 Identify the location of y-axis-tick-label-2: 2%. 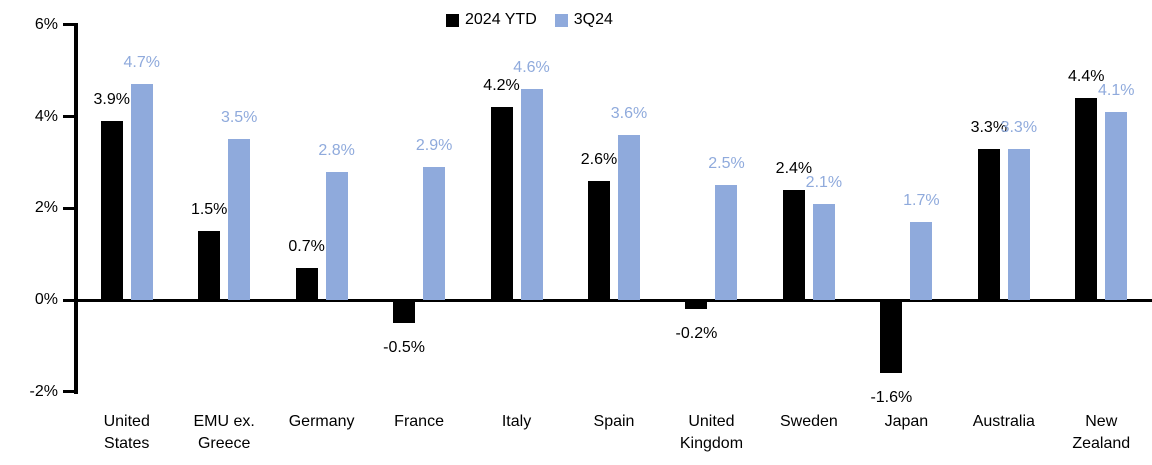
(46, 208).